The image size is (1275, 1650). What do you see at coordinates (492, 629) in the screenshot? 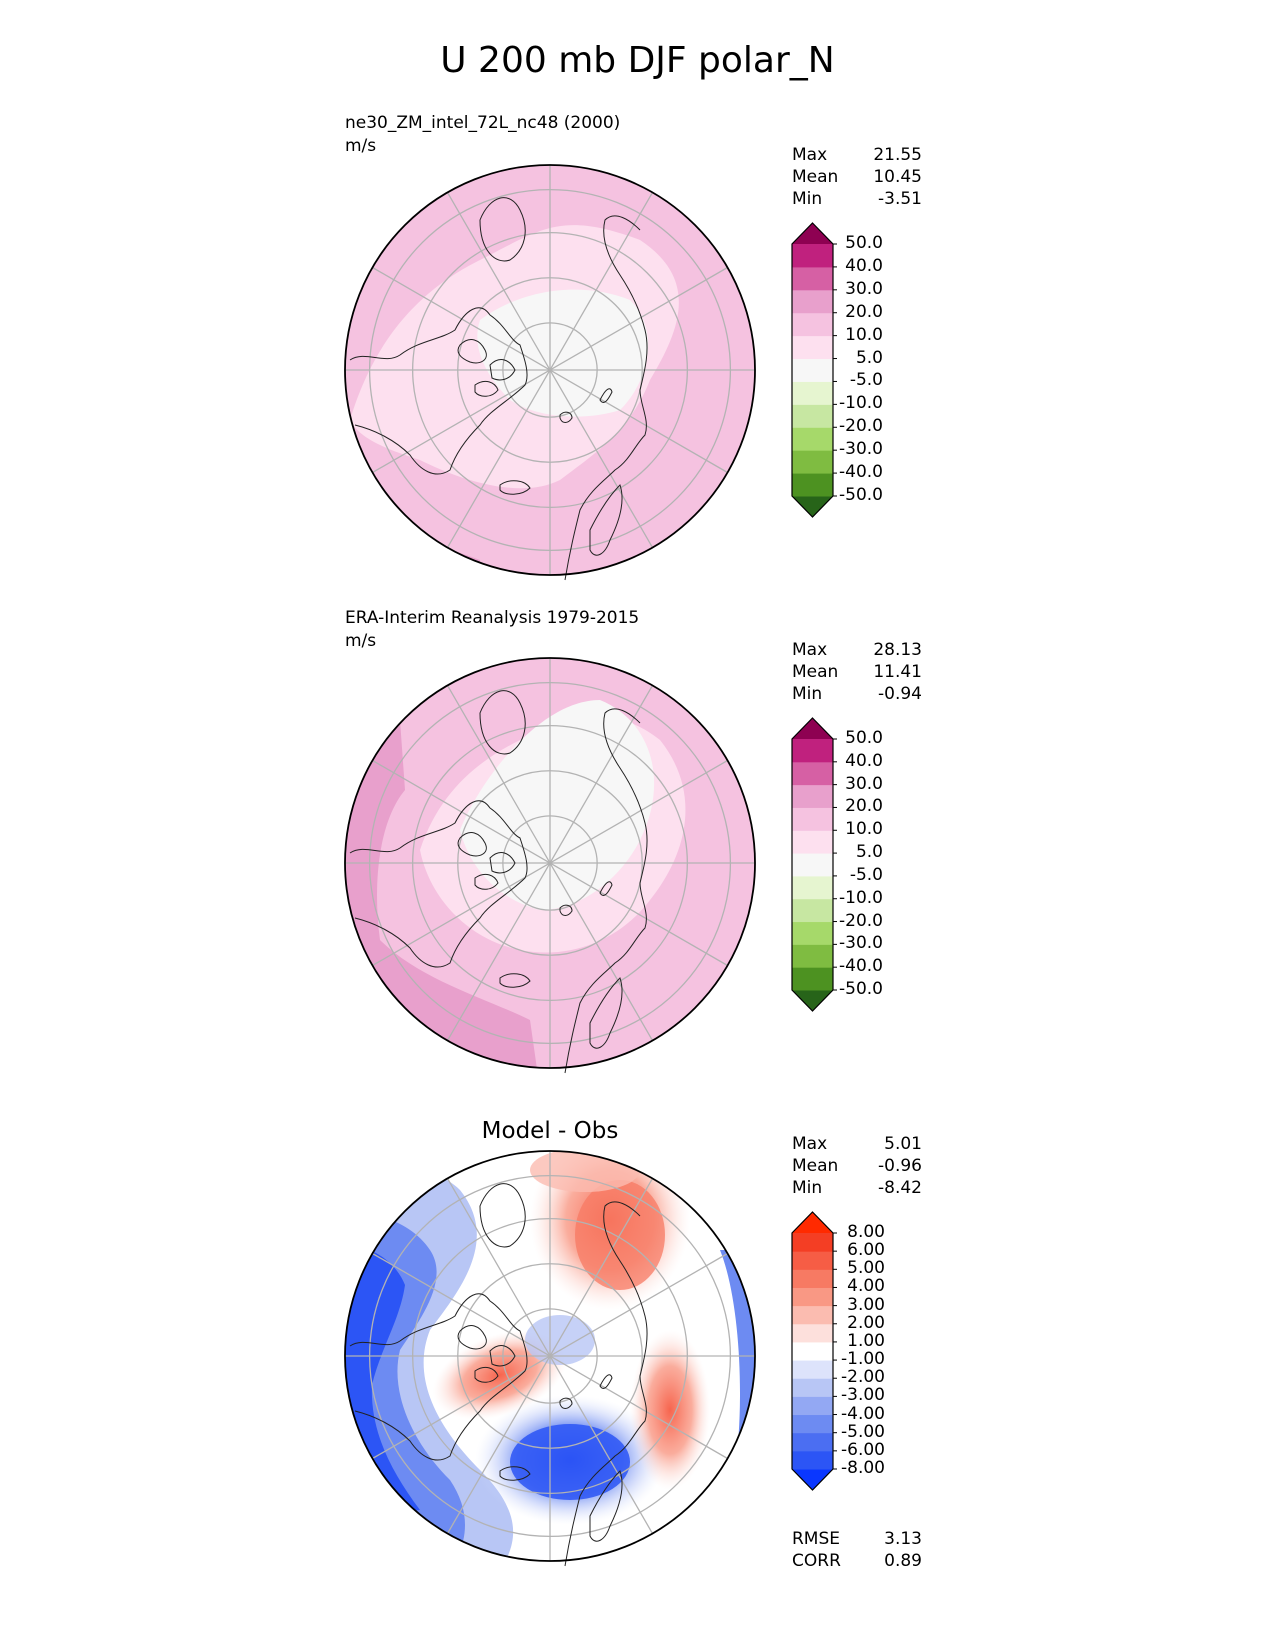
I see `reference-title: ERA-Interim Reanalysis 1979-2015 m/s` at bounding box center [492, 629].